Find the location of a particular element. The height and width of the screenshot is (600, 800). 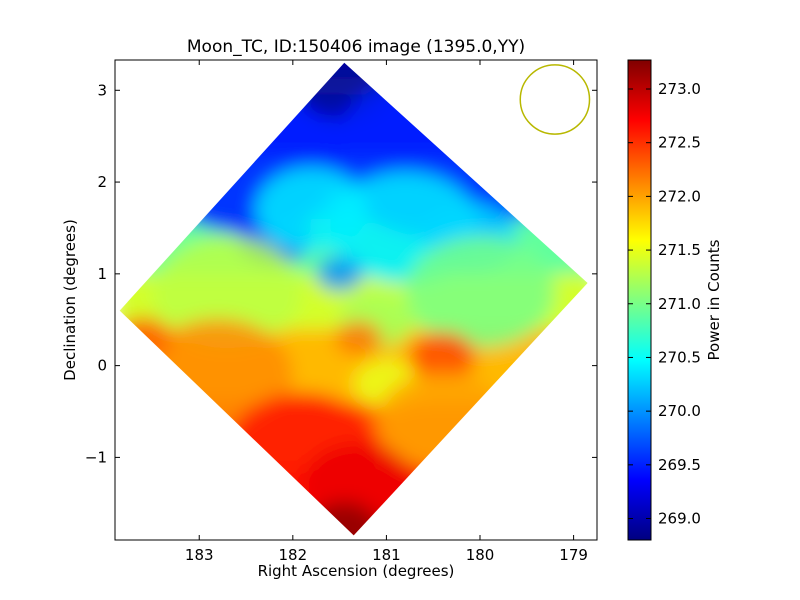

x-tick-label: 179 is located at coordinates (573, 555).